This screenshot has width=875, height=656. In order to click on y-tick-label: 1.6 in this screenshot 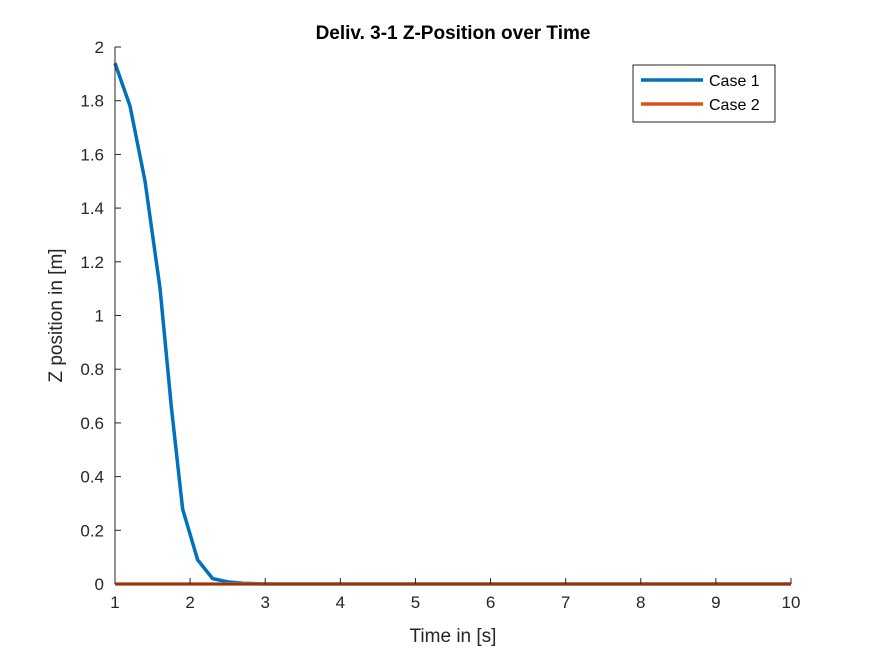, I will do `click(92, 154)`.